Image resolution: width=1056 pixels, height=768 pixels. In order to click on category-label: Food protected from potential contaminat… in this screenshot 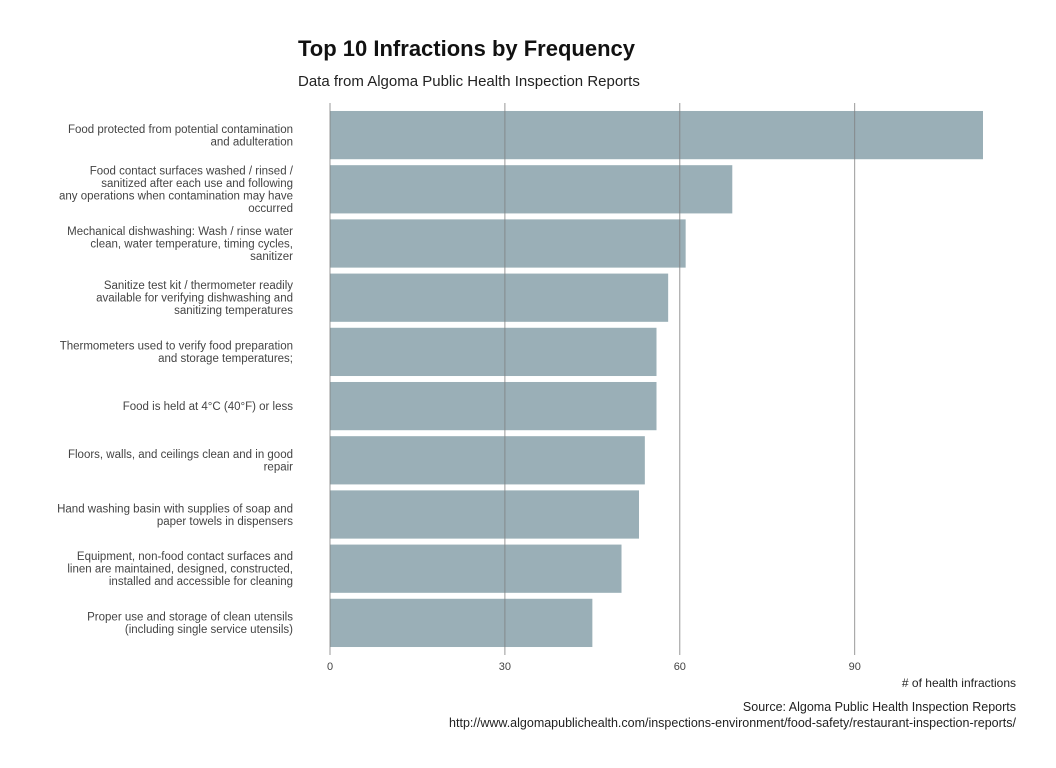, I will do `click(180, 136)`.